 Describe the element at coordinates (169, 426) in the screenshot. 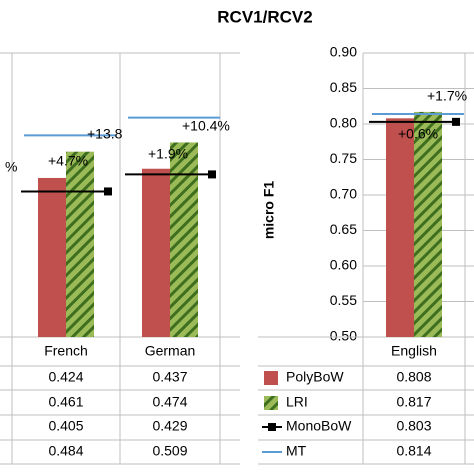

I see `table-value: 0.429` at that location.